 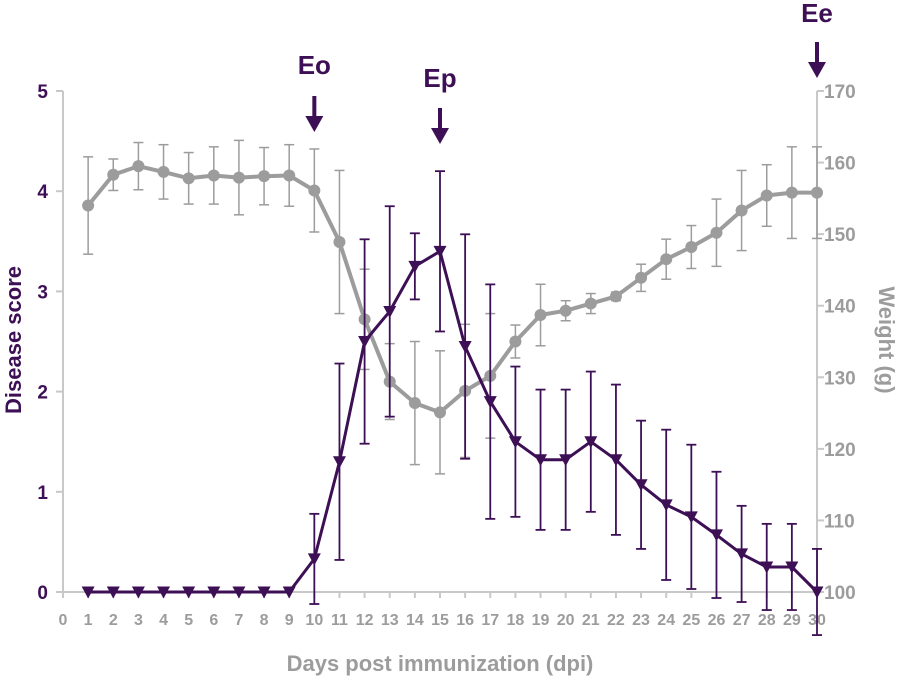 What do you see at coordinates (840, 307) in the screenshot?
I see `right-tick-label: 140` at bounding box center [840, 307].